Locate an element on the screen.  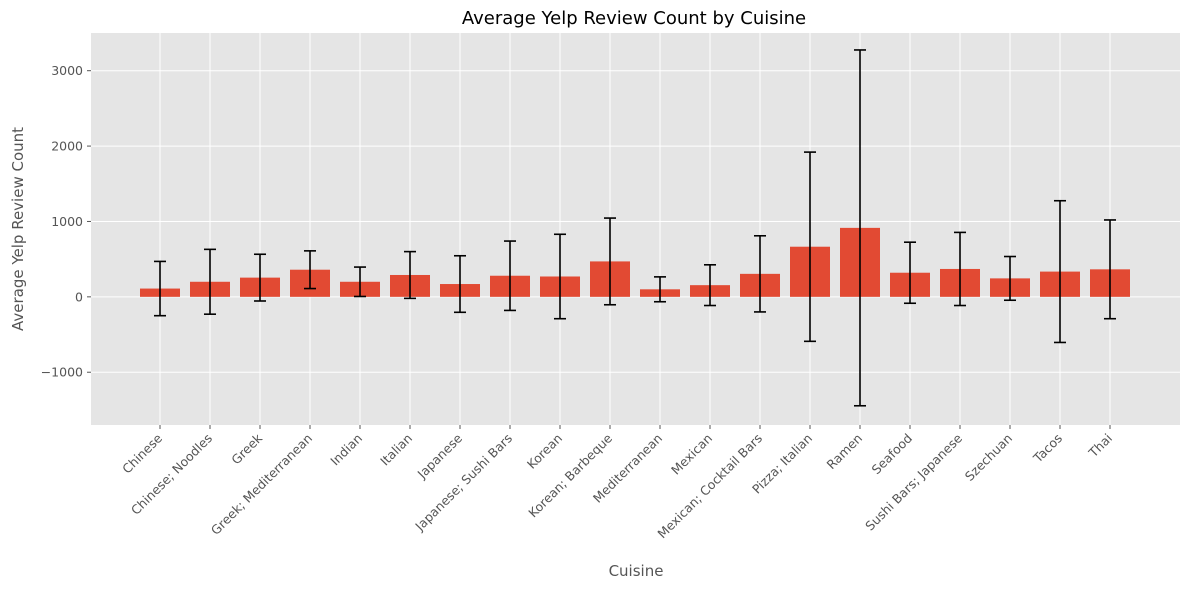
x-tick-label: Greek is located at coordinates (246, 448).